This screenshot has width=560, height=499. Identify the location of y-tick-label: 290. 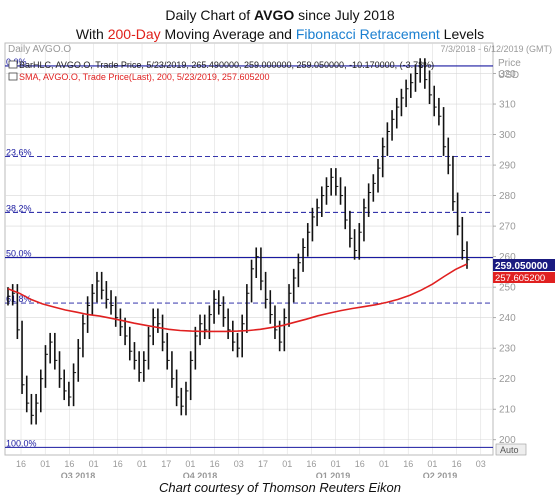
(507, 166).